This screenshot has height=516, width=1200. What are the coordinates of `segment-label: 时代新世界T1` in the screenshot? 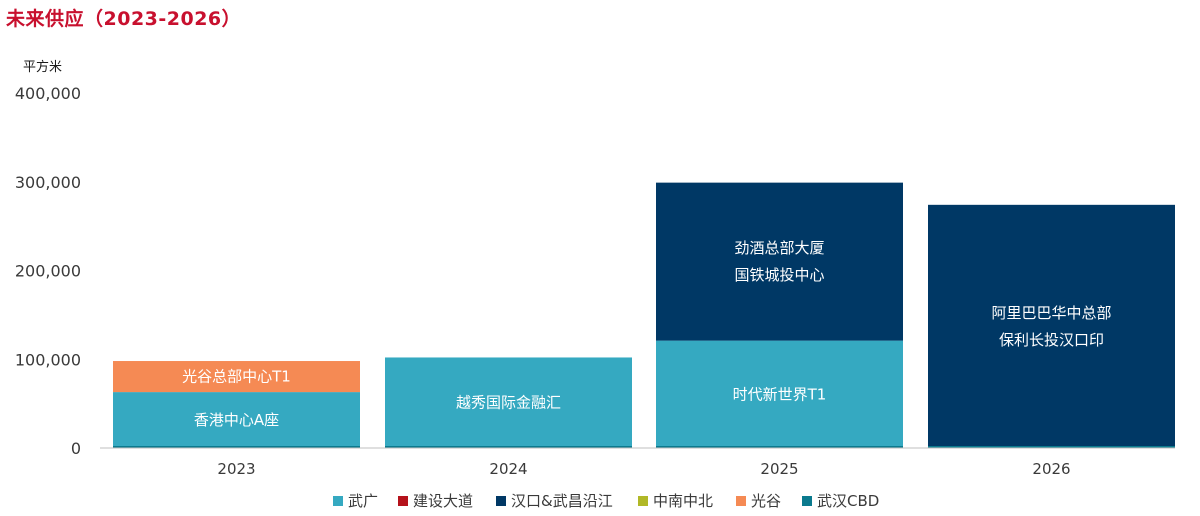 It's located at (780, 394).